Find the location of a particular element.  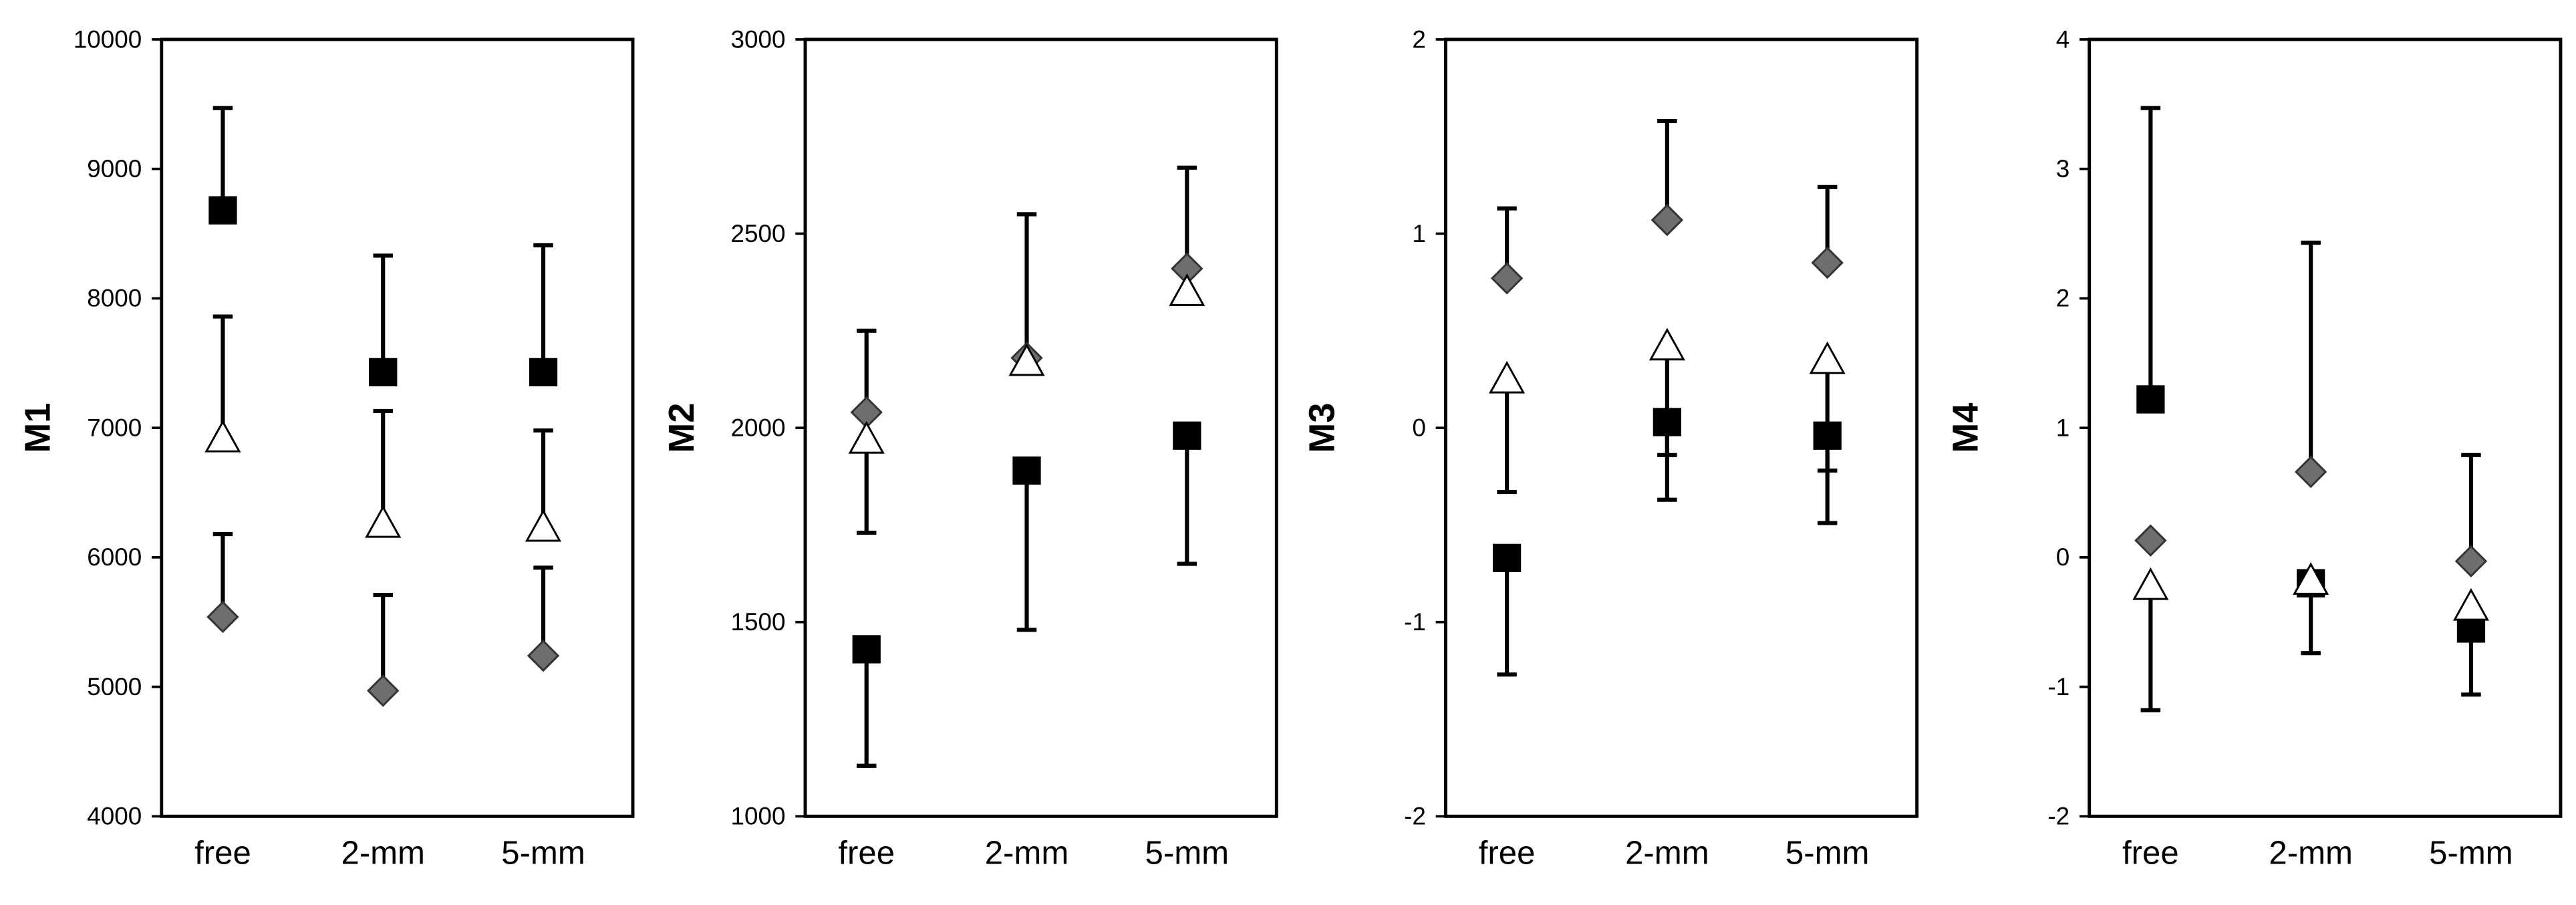

y-tick-label: 5000 is located at coordinates (114, 687).